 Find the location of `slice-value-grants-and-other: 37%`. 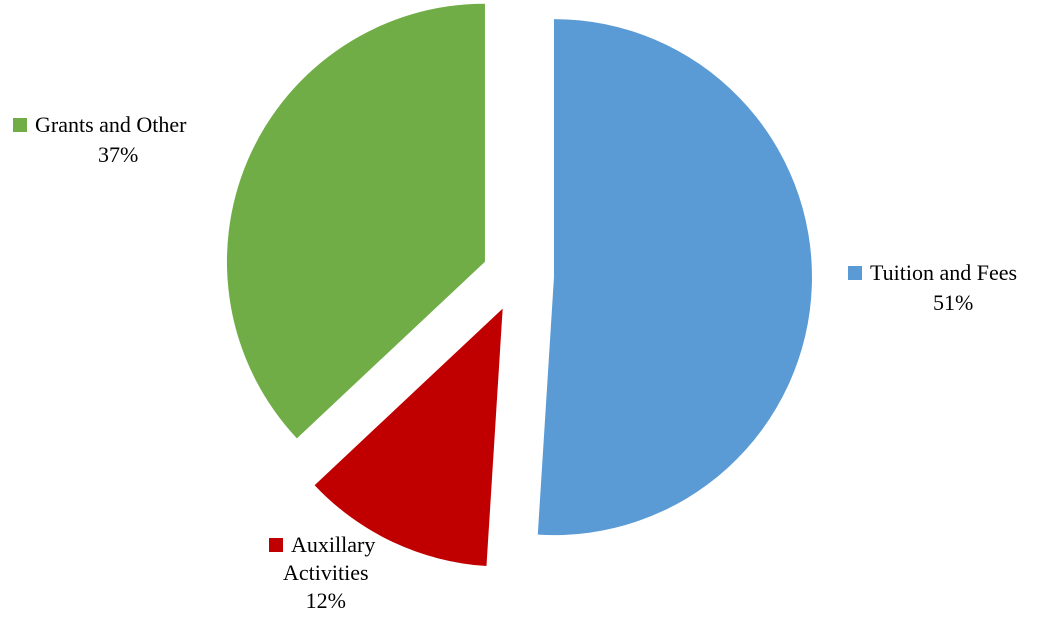

slice-value-grants-and-other: 37% is located at coordinates (118, 154).